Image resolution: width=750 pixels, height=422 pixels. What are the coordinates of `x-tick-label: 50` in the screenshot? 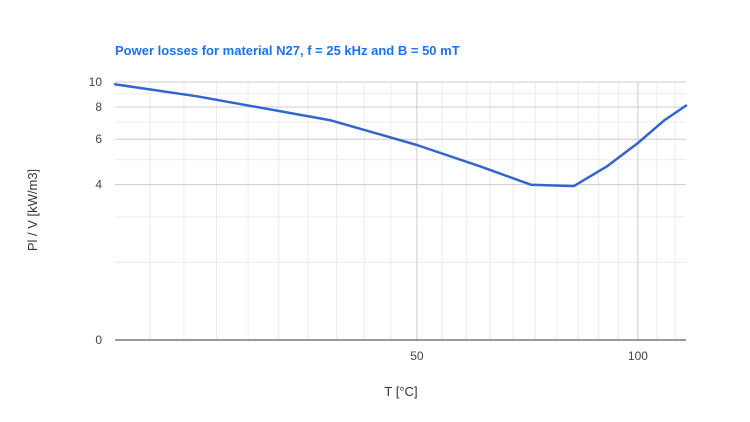 It's located at (417, 356).